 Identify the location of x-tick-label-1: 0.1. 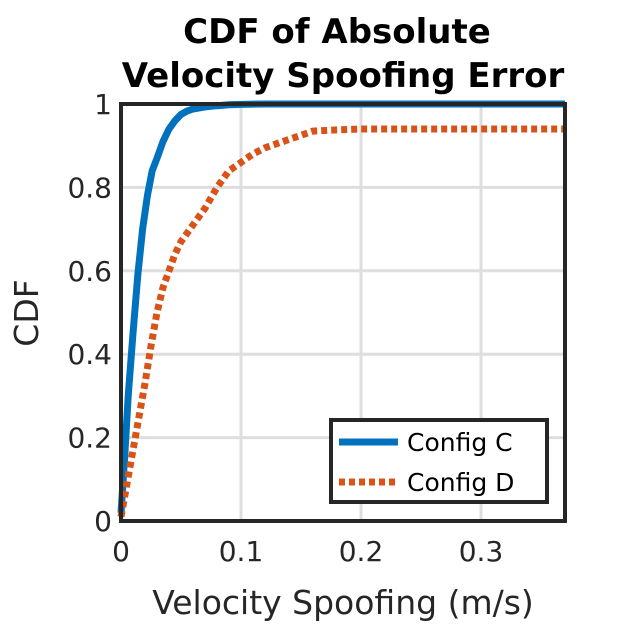
(241, 551).